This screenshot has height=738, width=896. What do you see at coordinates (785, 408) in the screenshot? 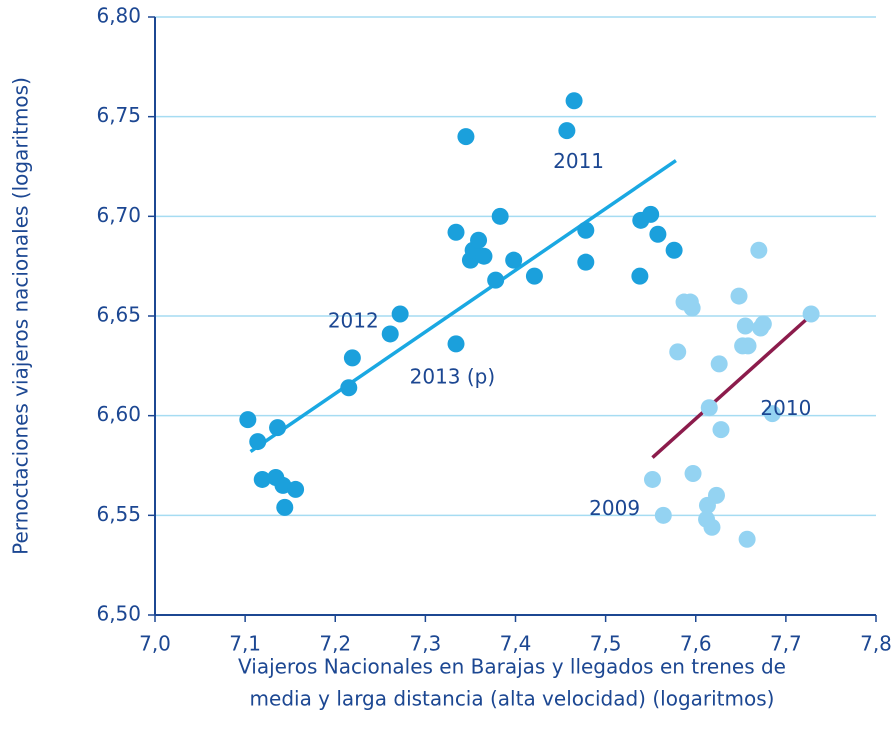
I see `annotation: 2010` at bounding box center [785, 408].